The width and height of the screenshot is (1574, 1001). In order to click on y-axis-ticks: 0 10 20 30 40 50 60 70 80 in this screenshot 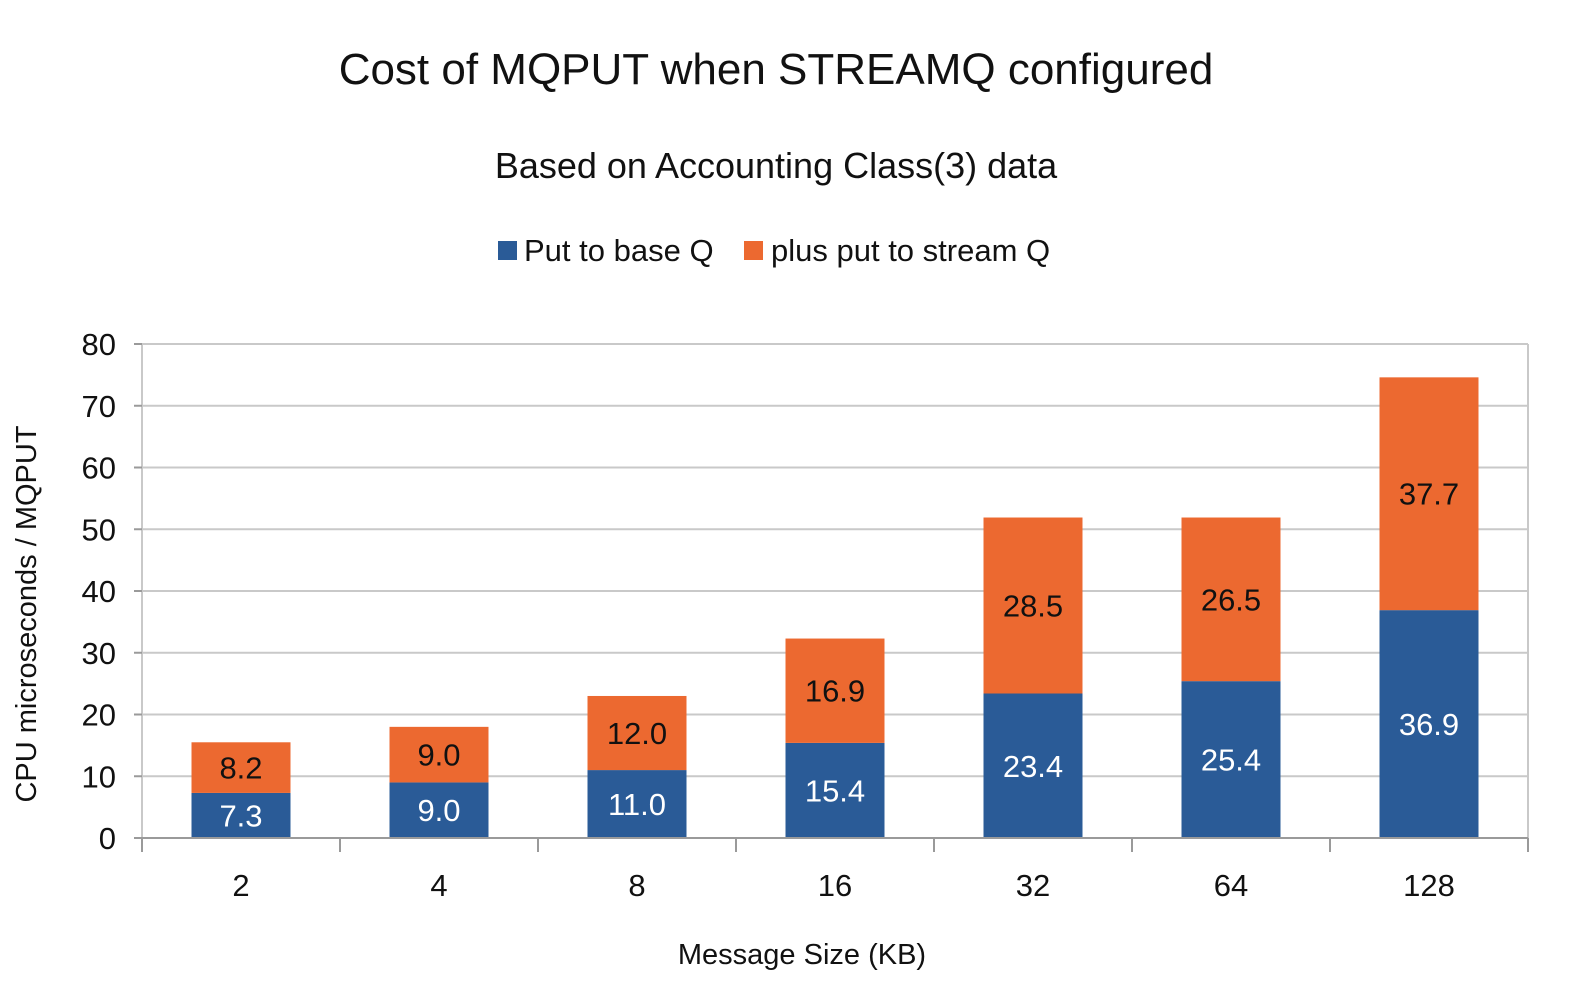, I will do `click(112, 591)`.